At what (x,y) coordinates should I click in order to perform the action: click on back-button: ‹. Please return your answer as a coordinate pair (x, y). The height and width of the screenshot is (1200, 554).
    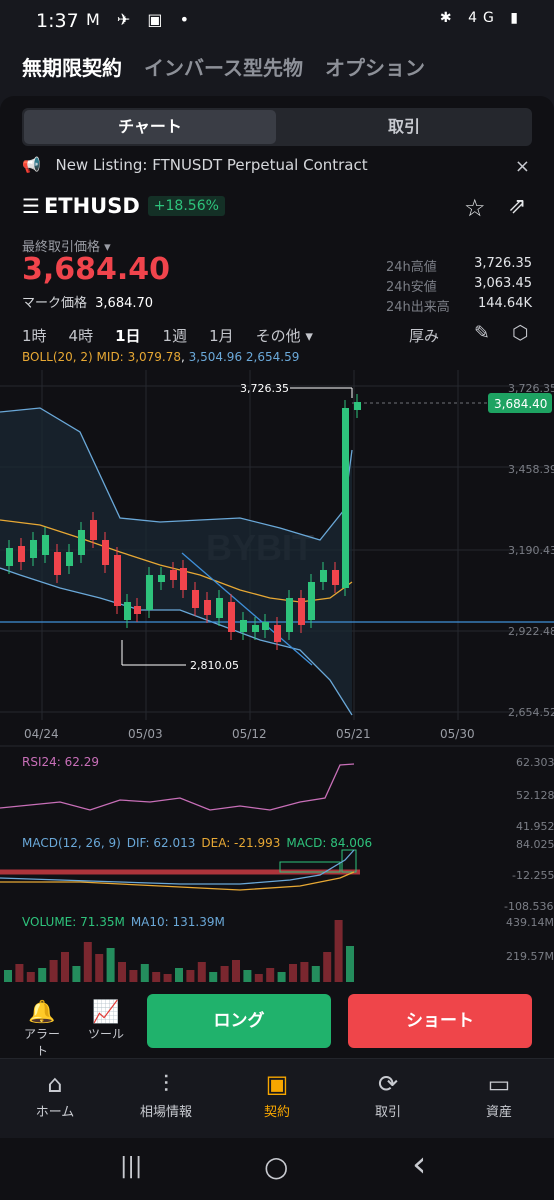
    Looking at the image, I should click on (419, 1164).